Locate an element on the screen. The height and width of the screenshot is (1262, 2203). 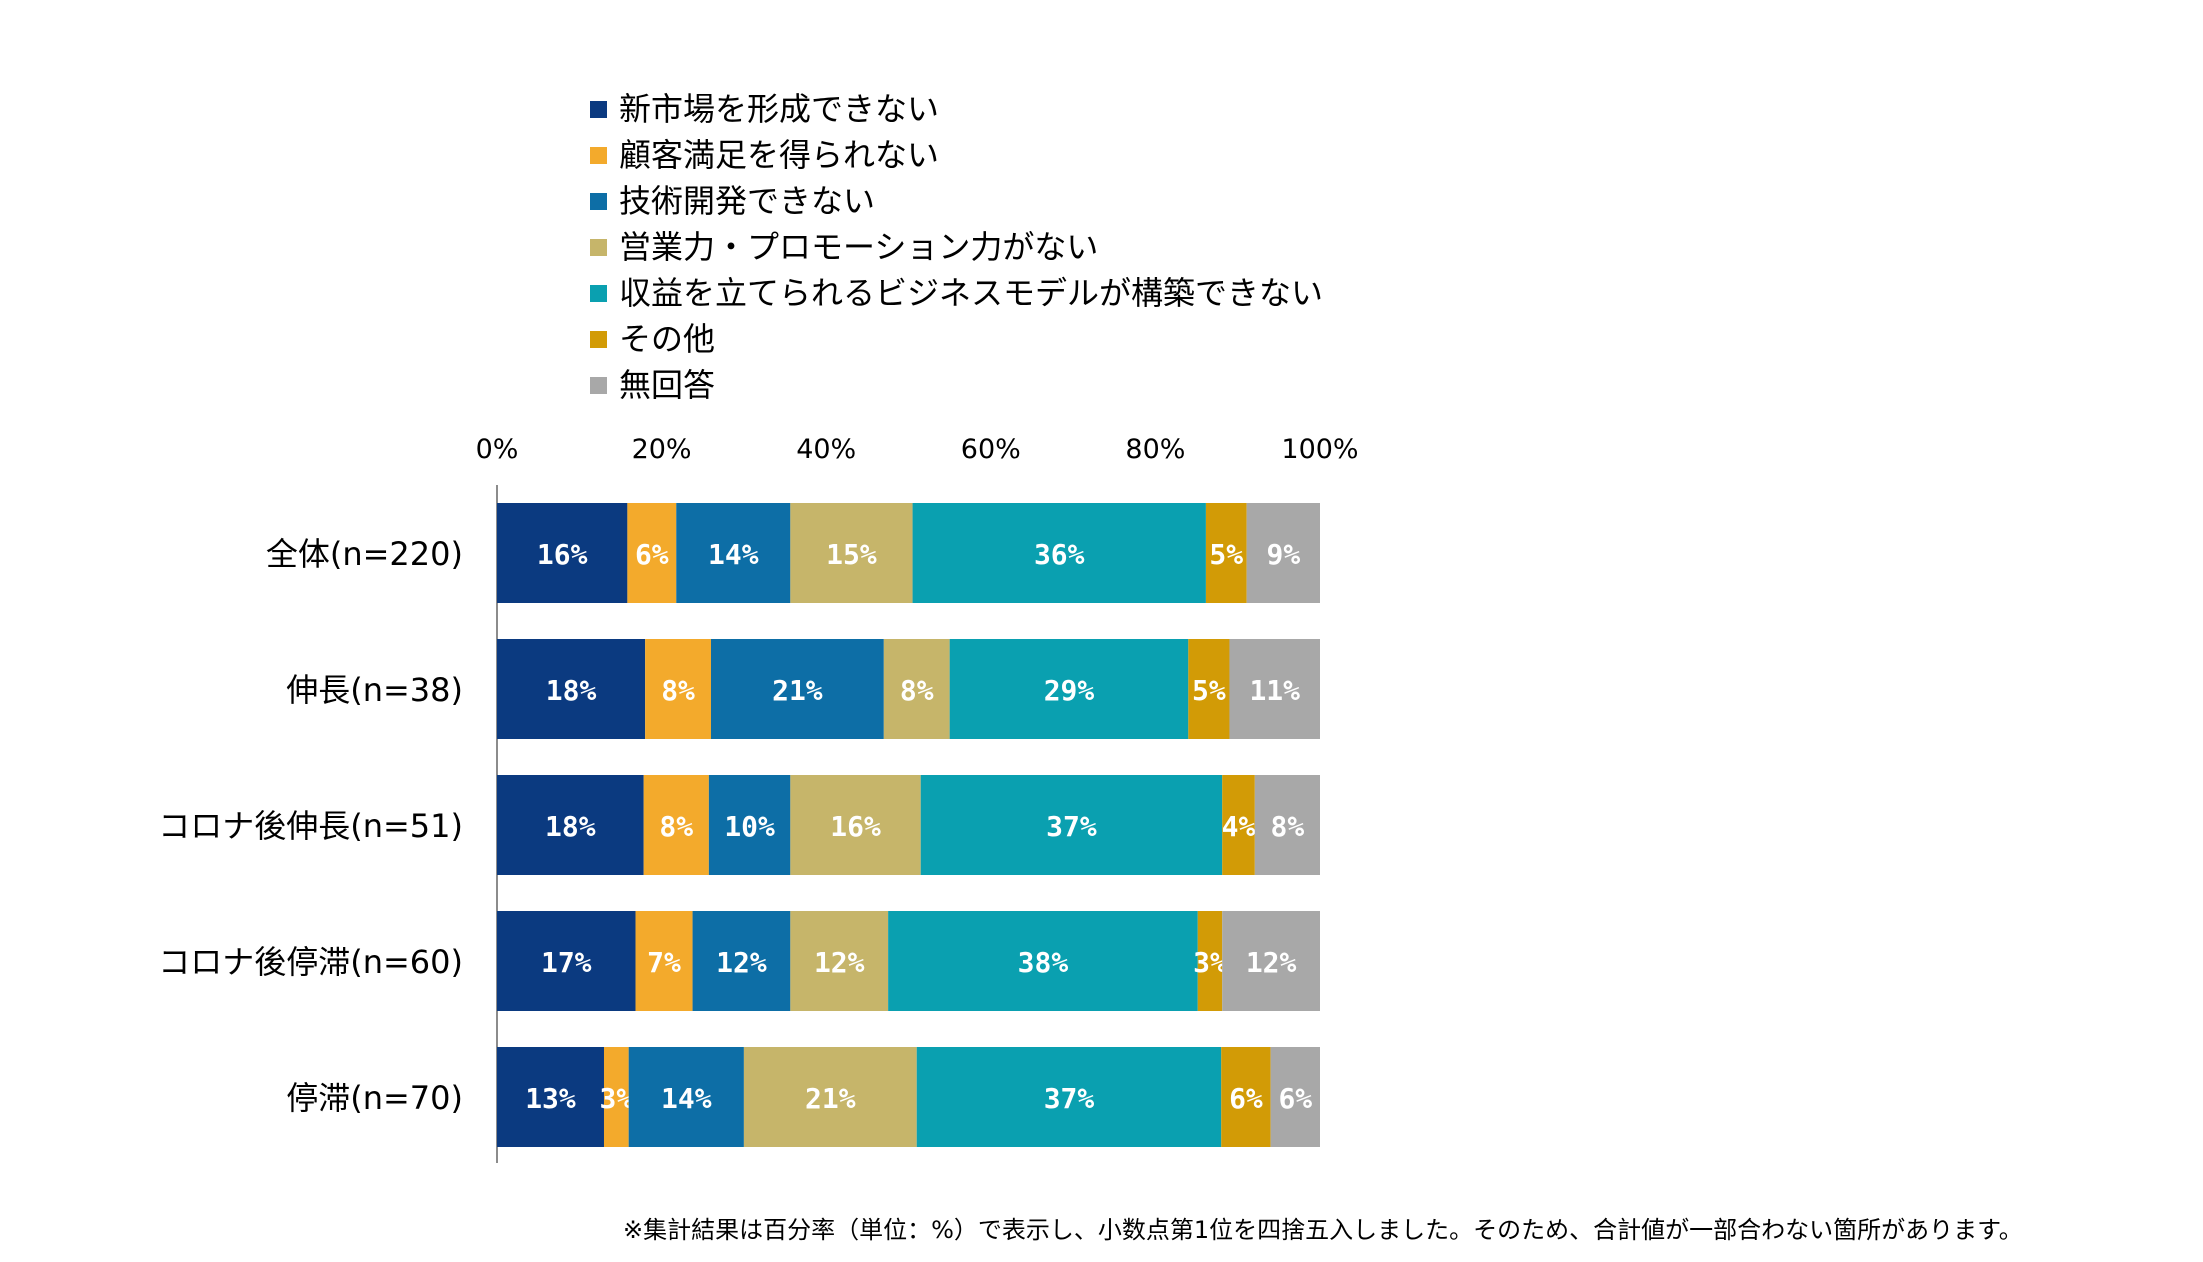
data-label: 4% is located at coordinates (1239, 826).